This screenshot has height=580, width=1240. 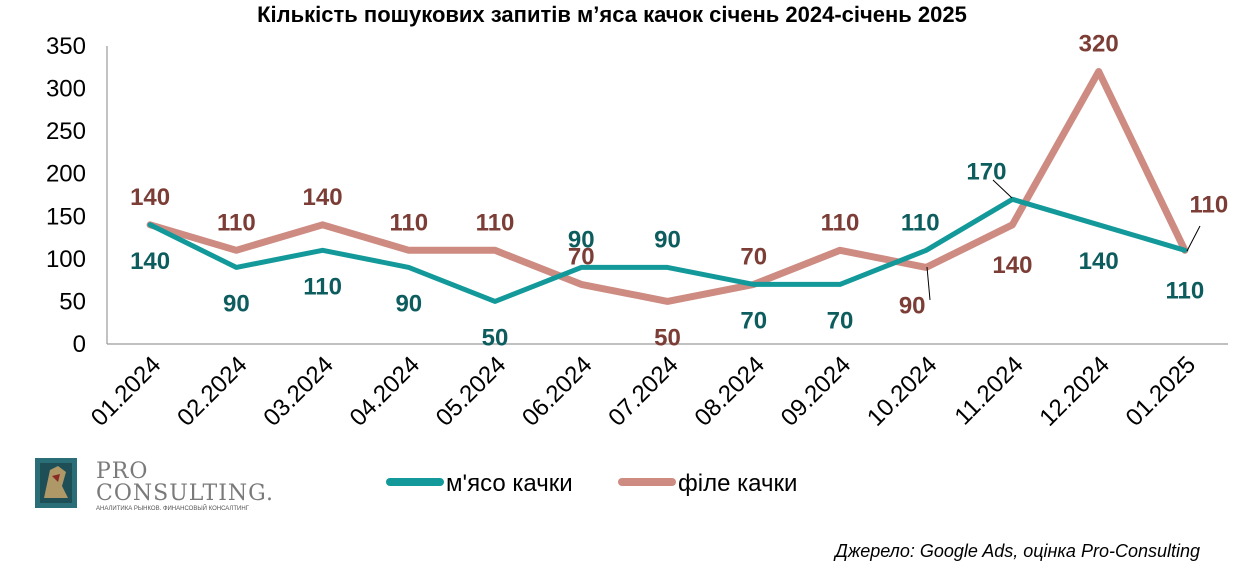 I want to click on legend-label-file: філе качки, so click(x=737, y=483).